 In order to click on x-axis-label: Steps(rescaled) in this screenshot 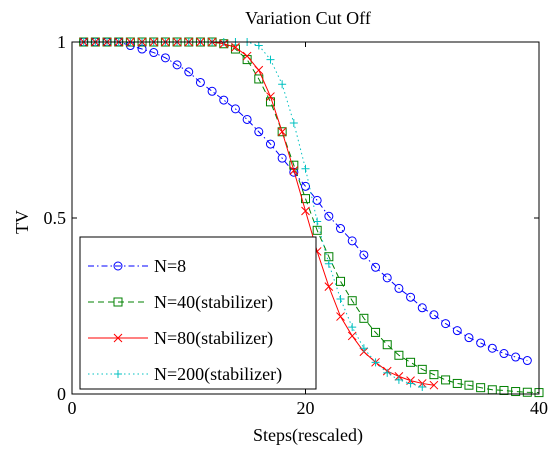, I will do `click(308, 435)`.